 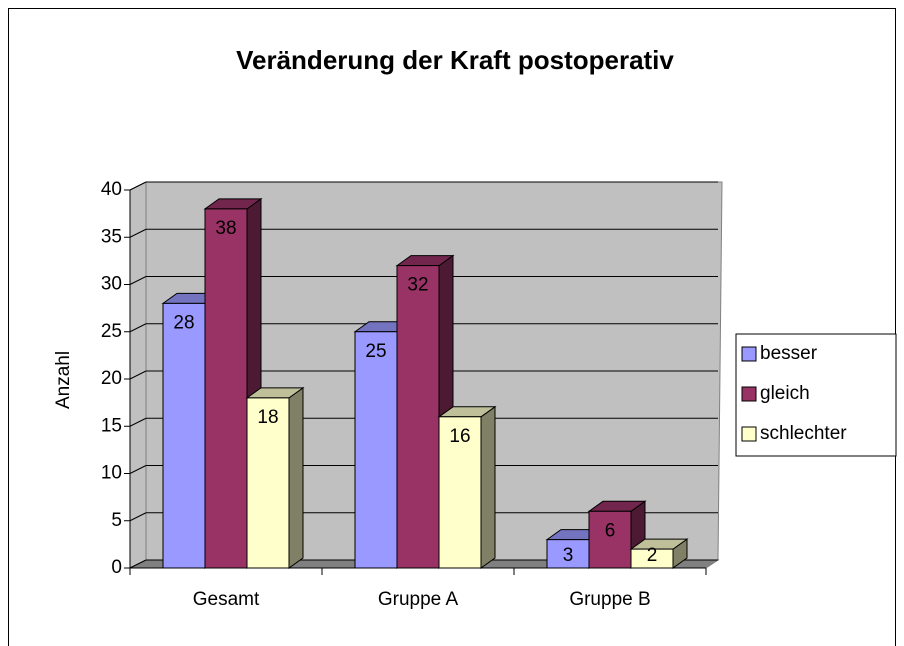 What do you see at coordinates (609, 599) in the screenshot?
I see `x-tick-label: Gruppe B` at bounding box center [609, 599].